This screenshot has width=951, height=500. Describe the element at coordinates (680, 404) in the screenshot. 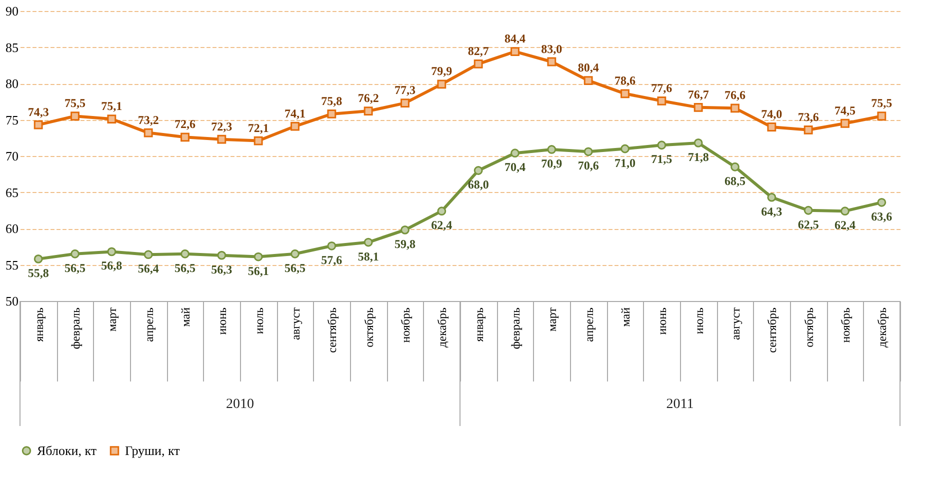

I see `text: 2011` at that location.